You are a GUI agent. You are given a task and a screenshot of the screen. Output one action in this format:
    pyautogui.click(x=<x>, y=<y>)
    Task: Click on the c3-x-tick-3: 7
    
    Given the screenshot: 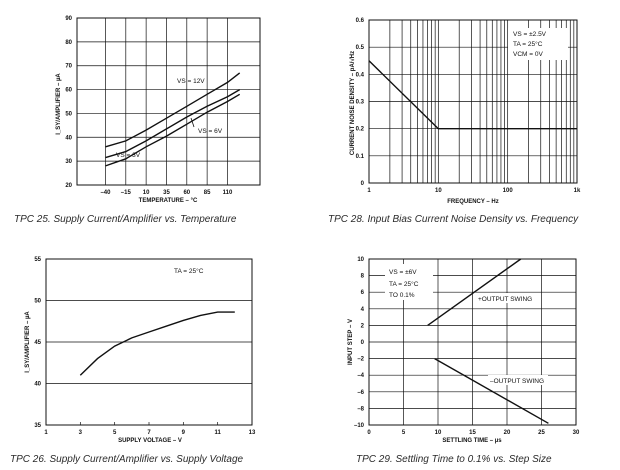 What is the action you would take?
    pyautogui.click(x=149, y=433)
    